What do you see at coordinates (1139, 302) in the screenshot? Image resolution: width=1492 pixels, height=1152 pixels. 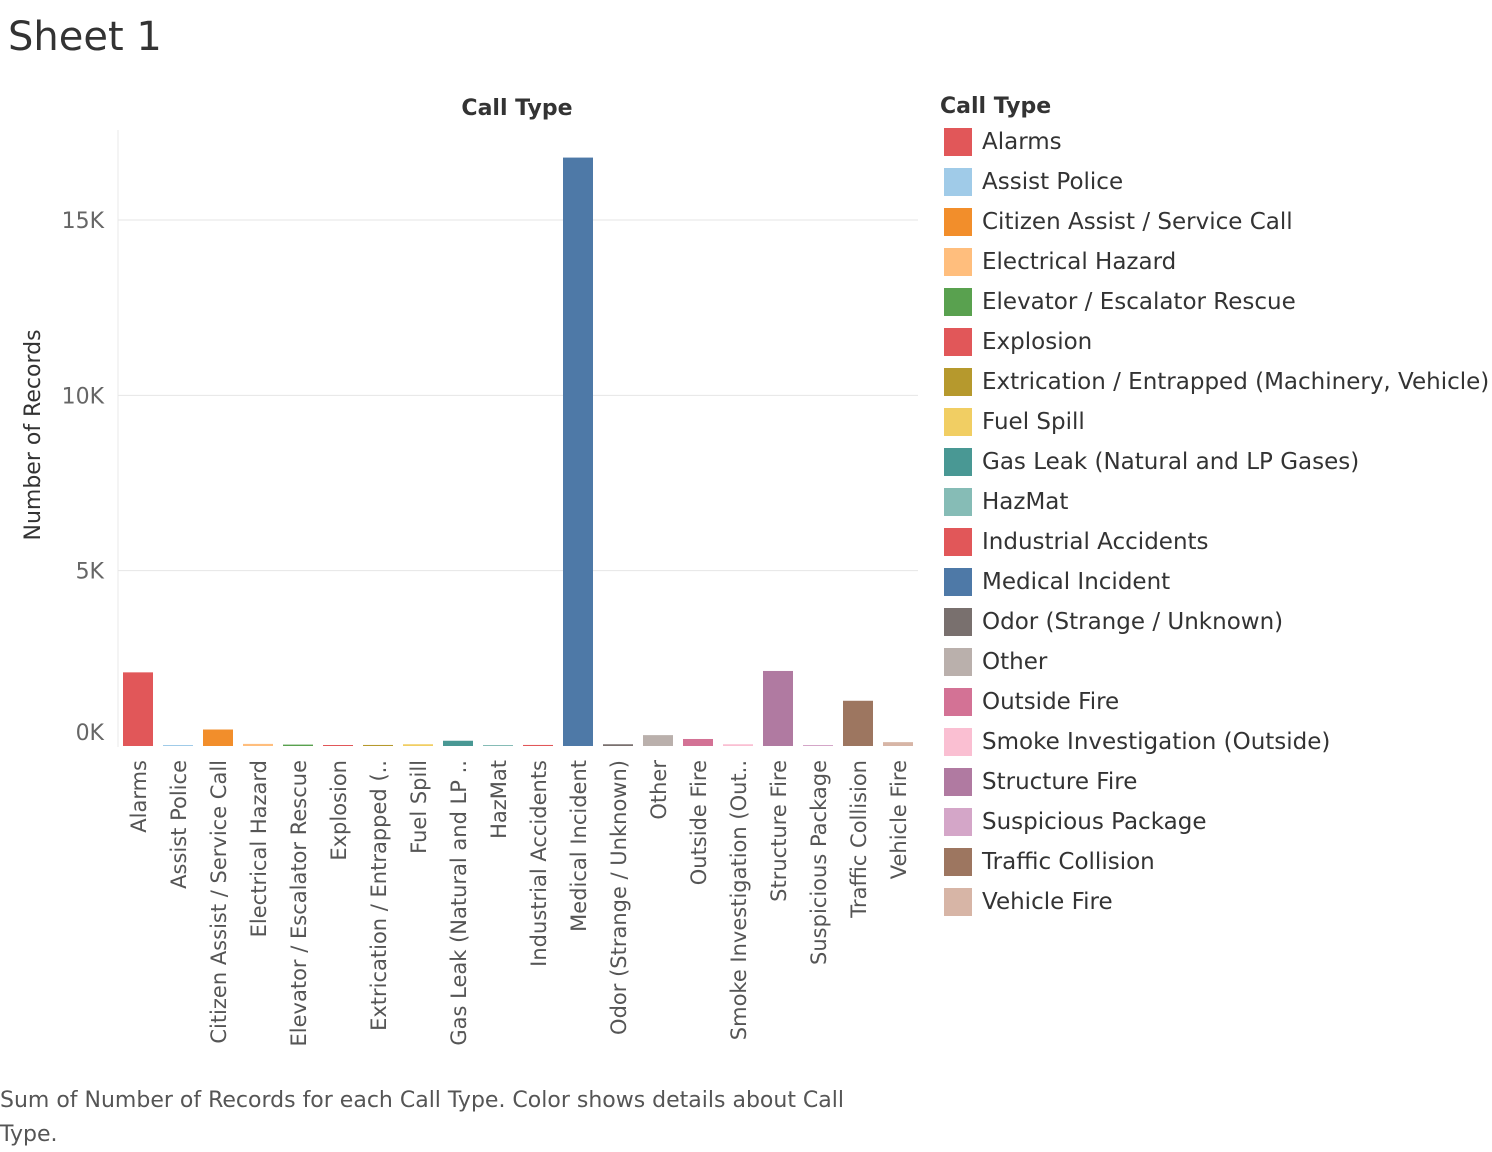 I see `legend-label: Elevator / Escalator Rescue` at bounding box center [1139, 302].